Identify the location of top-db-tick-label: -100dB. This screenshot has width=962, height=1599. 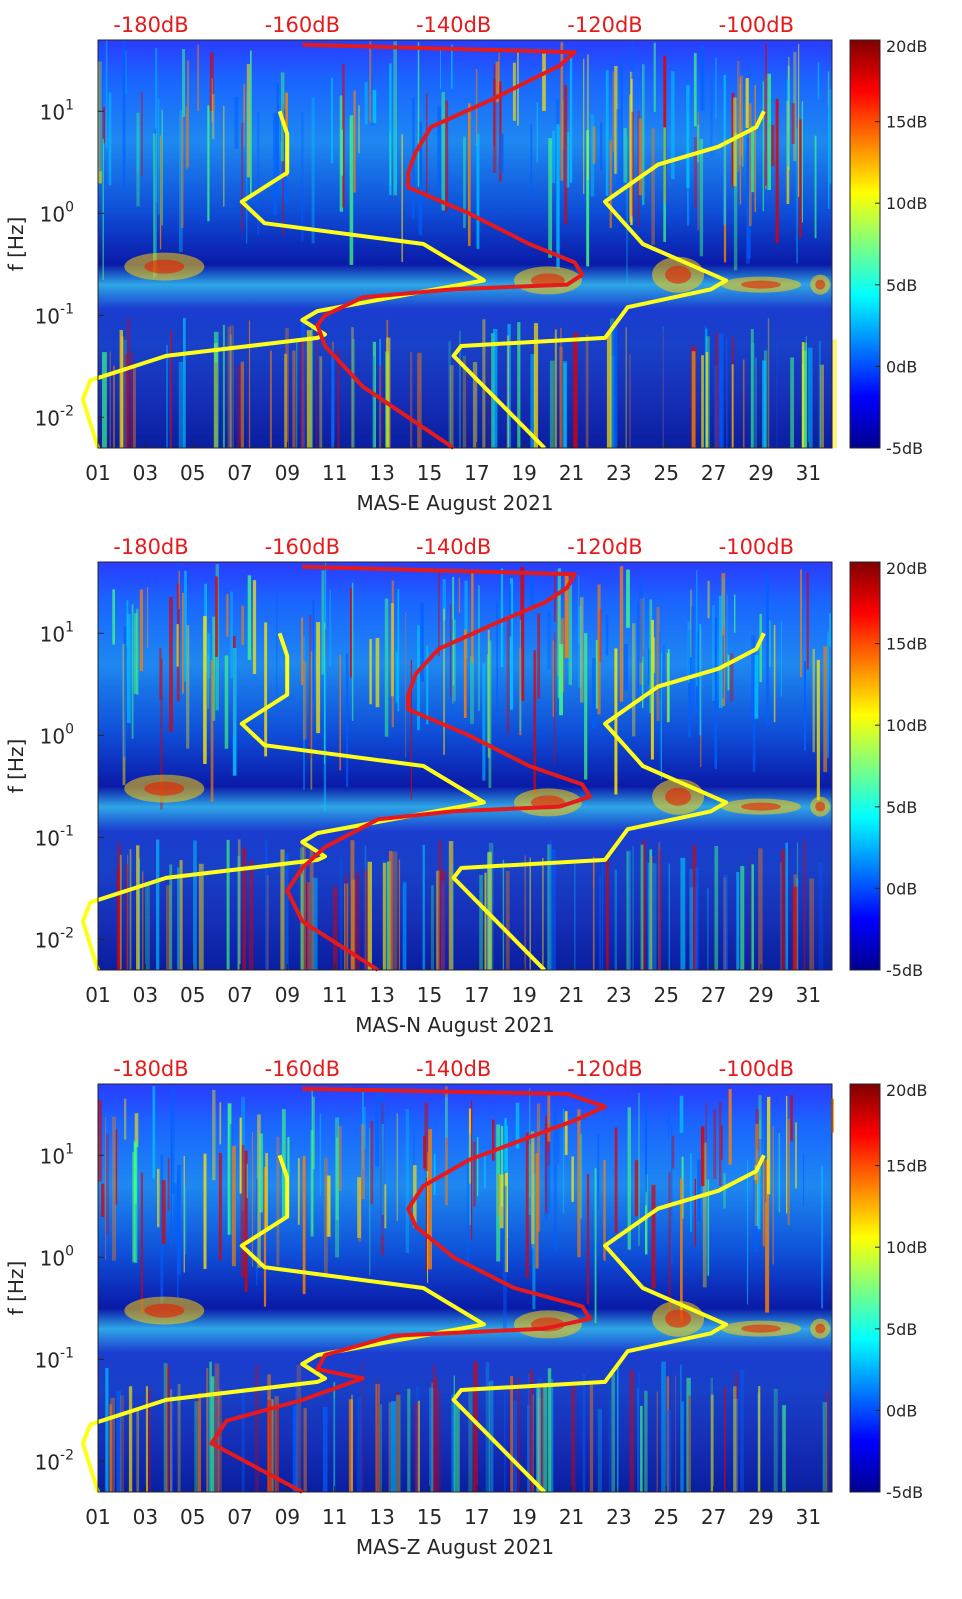
(756, 547).